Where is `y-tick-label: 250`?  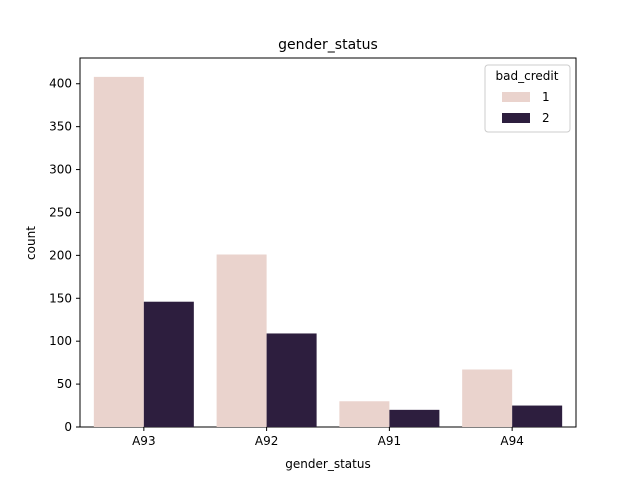
y-tick-label: 250 is located at coordinates (60, 212).